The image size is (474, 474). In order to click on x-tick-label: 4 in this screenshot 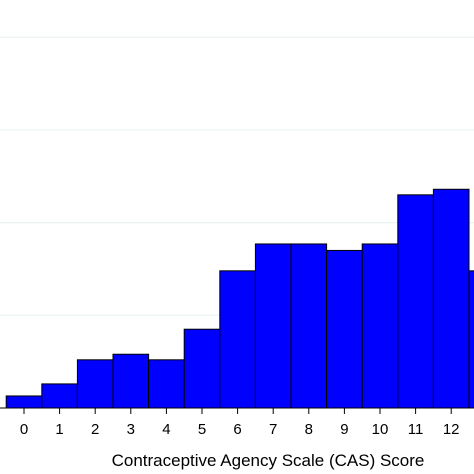, I will do `click(166, 429)`.